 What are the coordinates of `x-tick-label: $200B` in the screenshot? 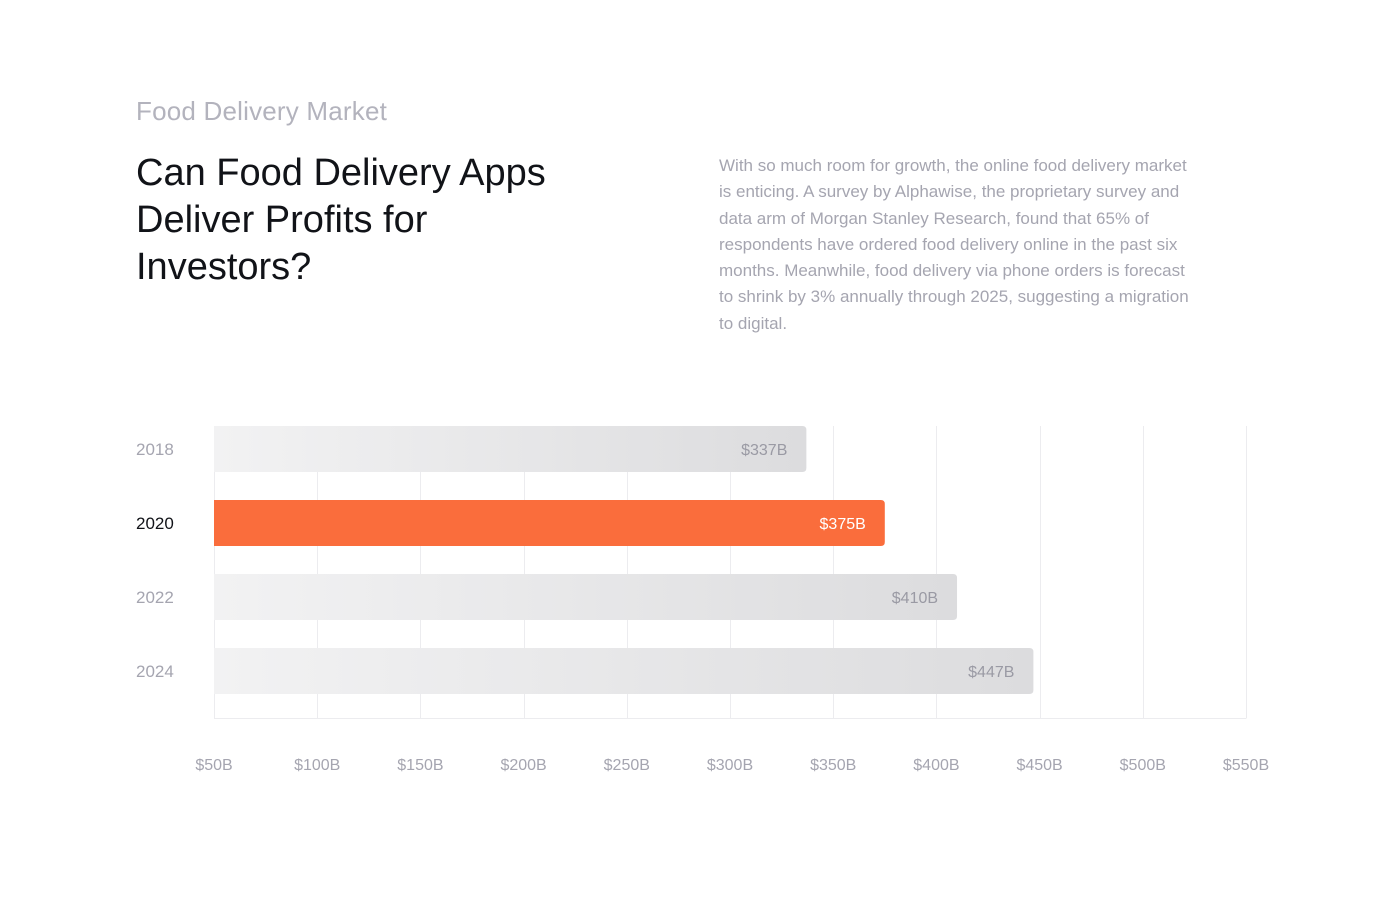 It's located at (523, 765).